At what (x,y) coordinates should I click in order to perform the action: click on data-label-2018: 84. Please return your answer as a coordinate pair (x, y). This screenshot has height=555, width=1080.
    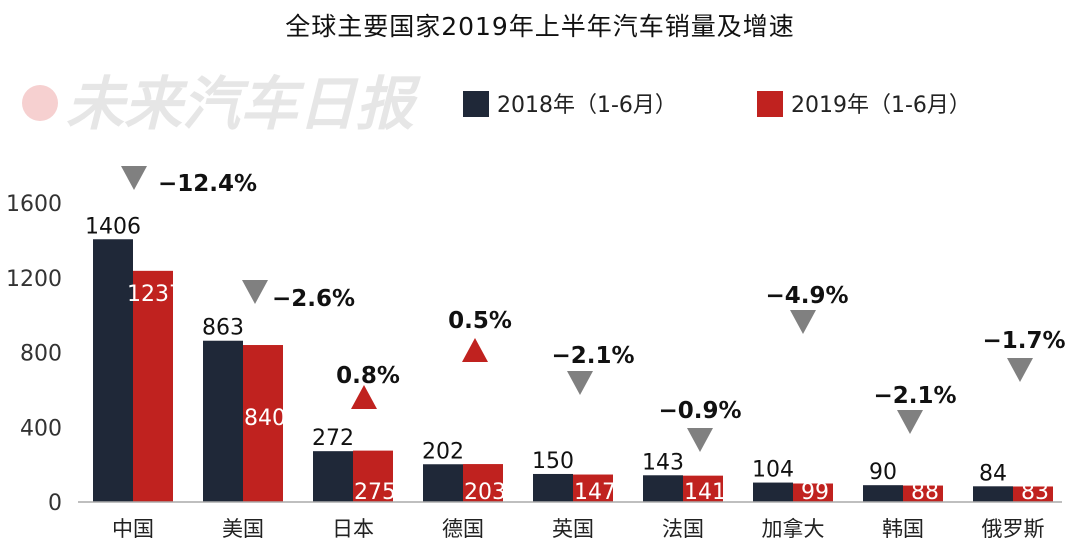
    Looking at the image, I should click on (993, 473).